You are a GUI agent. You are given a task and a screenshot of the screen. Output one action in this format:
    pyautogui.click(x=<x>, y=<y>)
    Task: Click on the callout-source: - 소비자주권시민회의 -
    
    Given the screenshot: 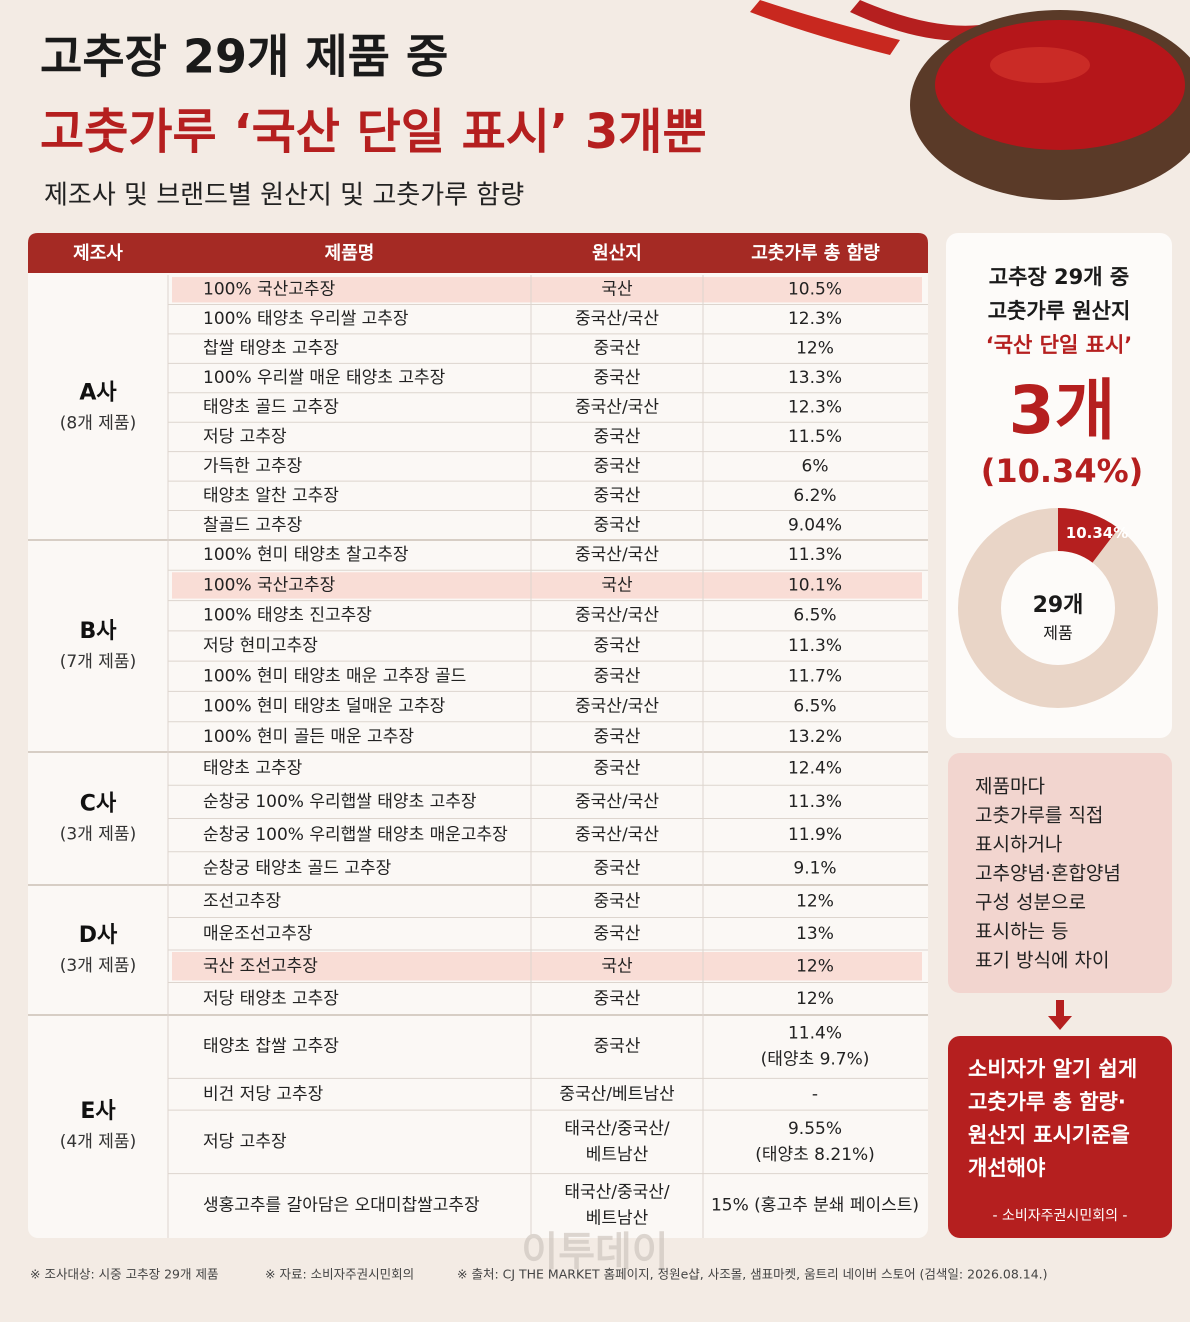 What is the action you would take?
    pyautogui.click(x=1060, y=1216)
    